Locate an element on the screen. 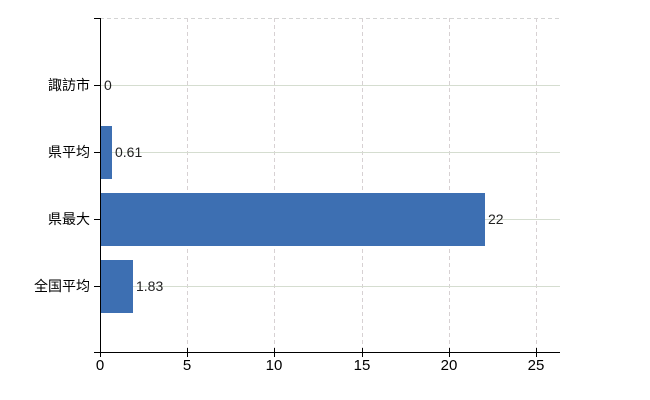  x-tick-label: 10 is located at coordinates (274, 365).